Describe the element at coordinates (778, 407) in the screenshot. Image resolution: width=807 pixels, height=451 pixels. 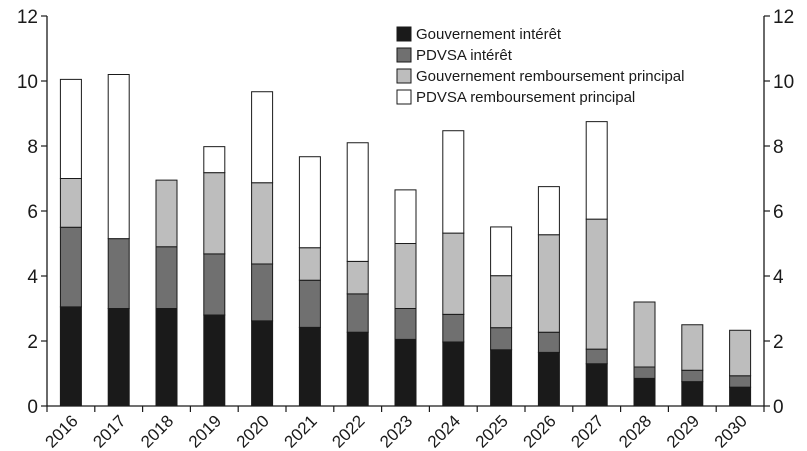
I see `y-tick-label-right-0: 0` at that location.